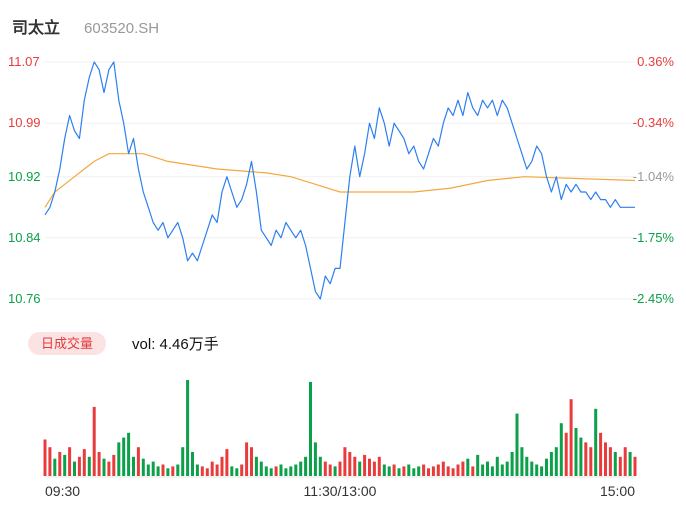 This screenshot has width=686, height=524. Describe the element at coordinates (175, 344) in the screenshot. I see `volume-total-text: vol: 4.46万手` at that location.